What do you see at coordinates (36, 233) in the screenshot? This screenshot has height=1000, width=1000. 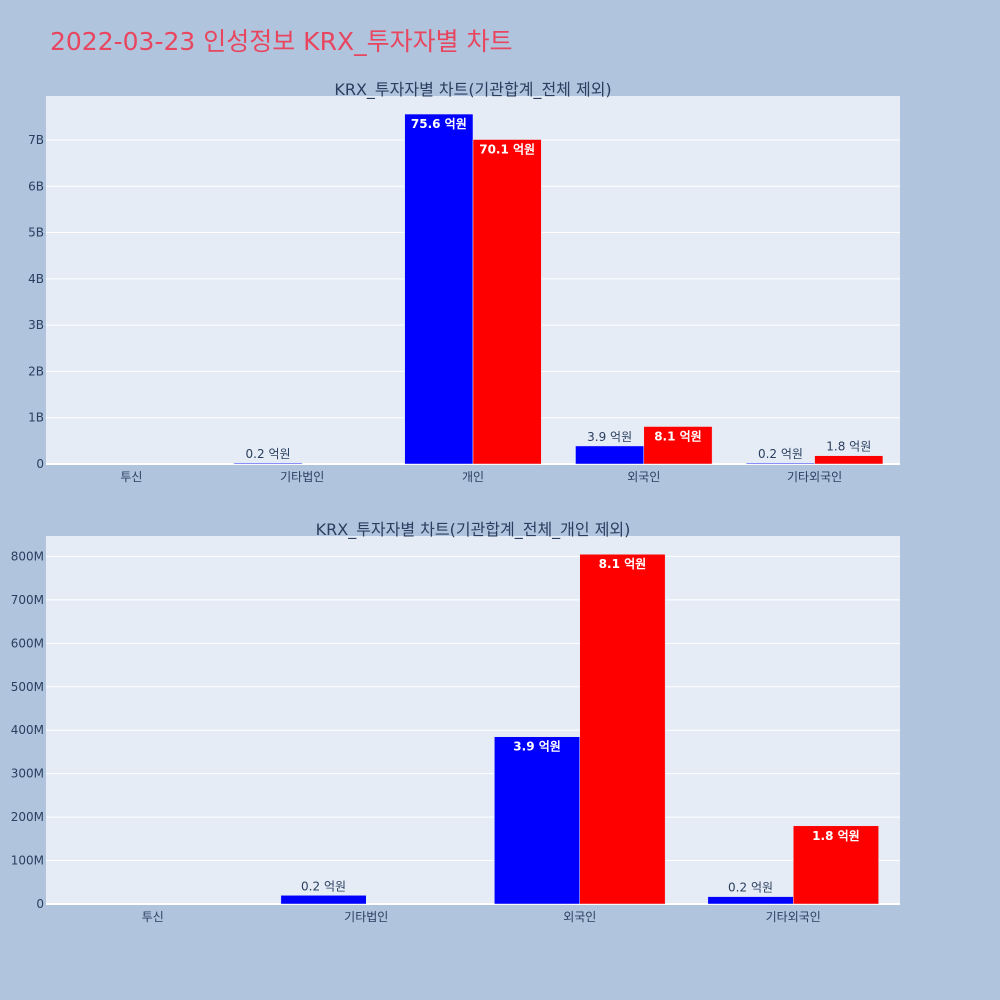 I see `y-tick-label: 5B` at bounding box center [36, 233].